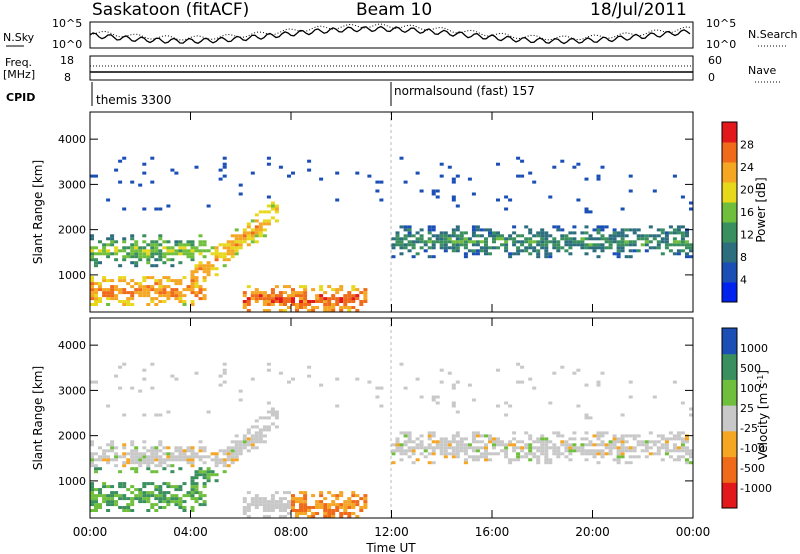 This screenshot has height=554, width=800. Describe the element at coordinates (391, 69) in the screenshot. I see `frequency-panel: Freq. [MHz] 18 8 60 0 Nave` at that location.